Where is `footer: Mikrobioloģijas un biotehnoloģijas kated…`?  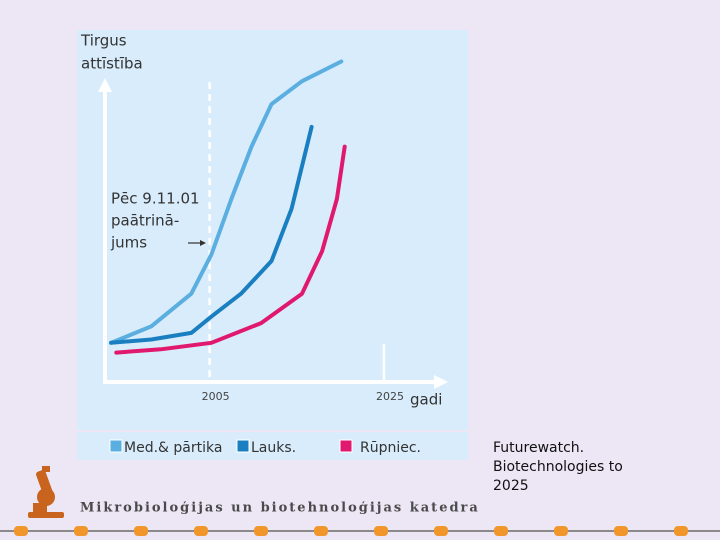 footer: Mikrobioloģijas un biotehnoloģijas kated… is located at coordinates (280, 508).